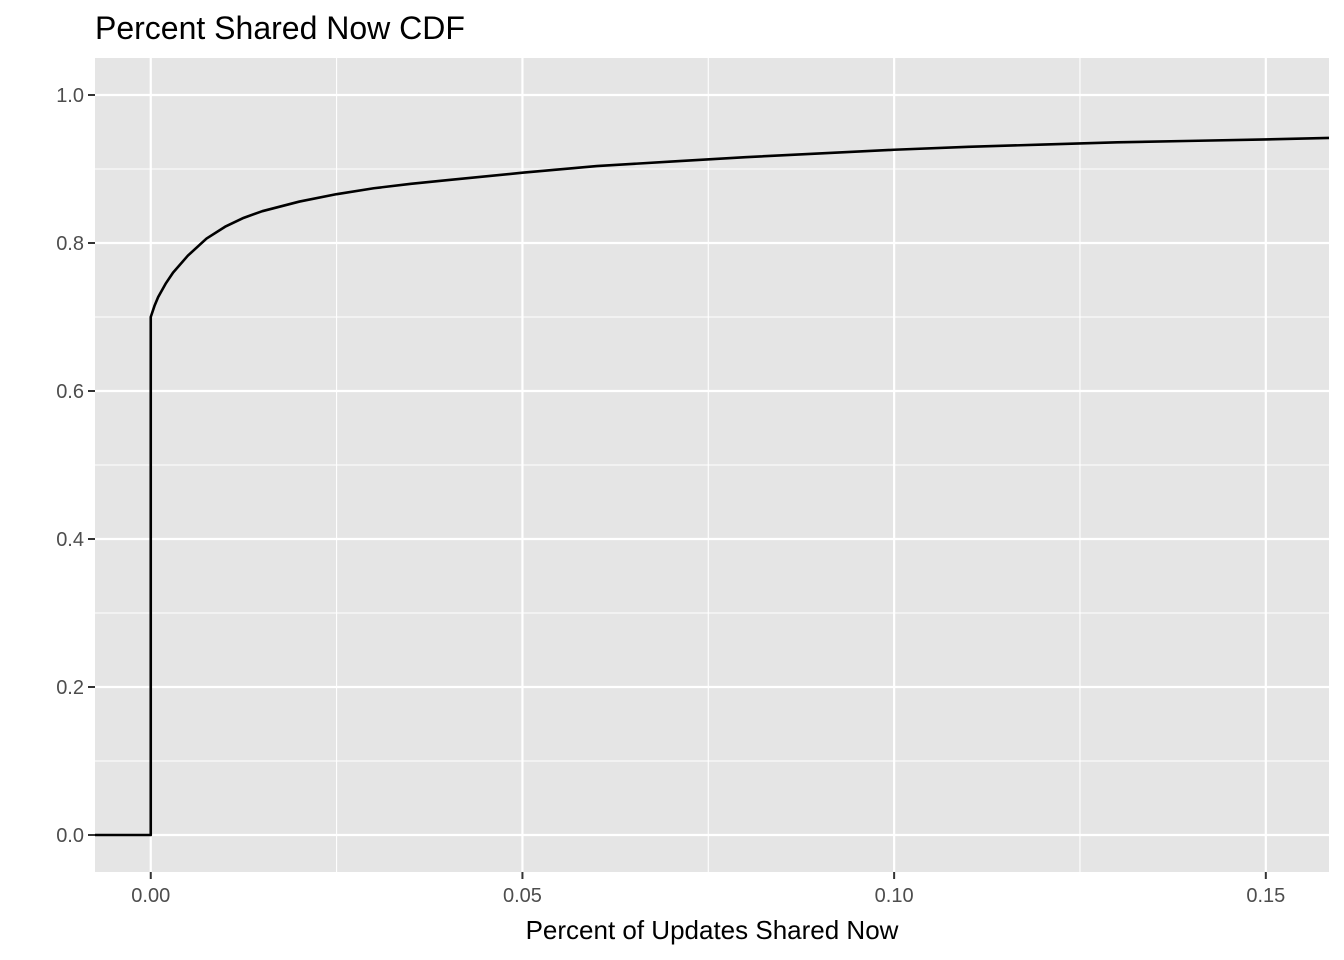 Image resolution: width=1344 pixels, height=960 pixels. Describe the element at coordinates (1265, 896) in the screenshot. I see `x-tick-label: 0.15` at that location.